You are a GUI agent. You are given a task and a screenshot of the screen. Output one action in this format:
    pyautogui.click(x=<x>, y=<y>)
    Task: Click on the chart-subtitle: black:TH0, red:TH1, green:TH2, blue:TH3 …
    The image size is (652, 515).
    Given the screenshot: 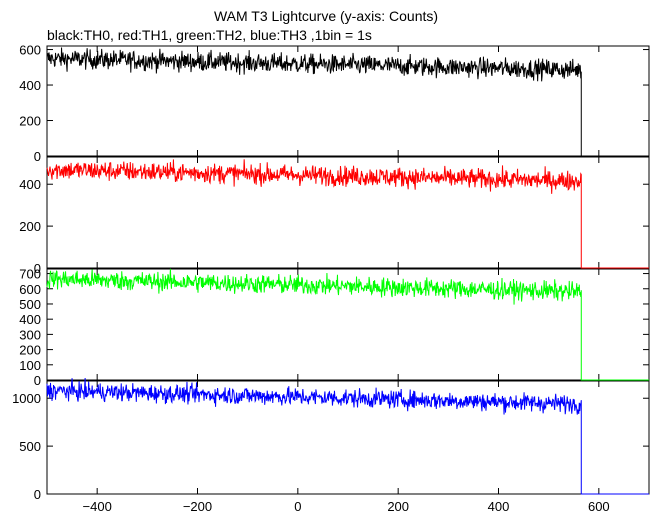 What is the action you would take?
    pyautogui.click(x=209, y=35)
    